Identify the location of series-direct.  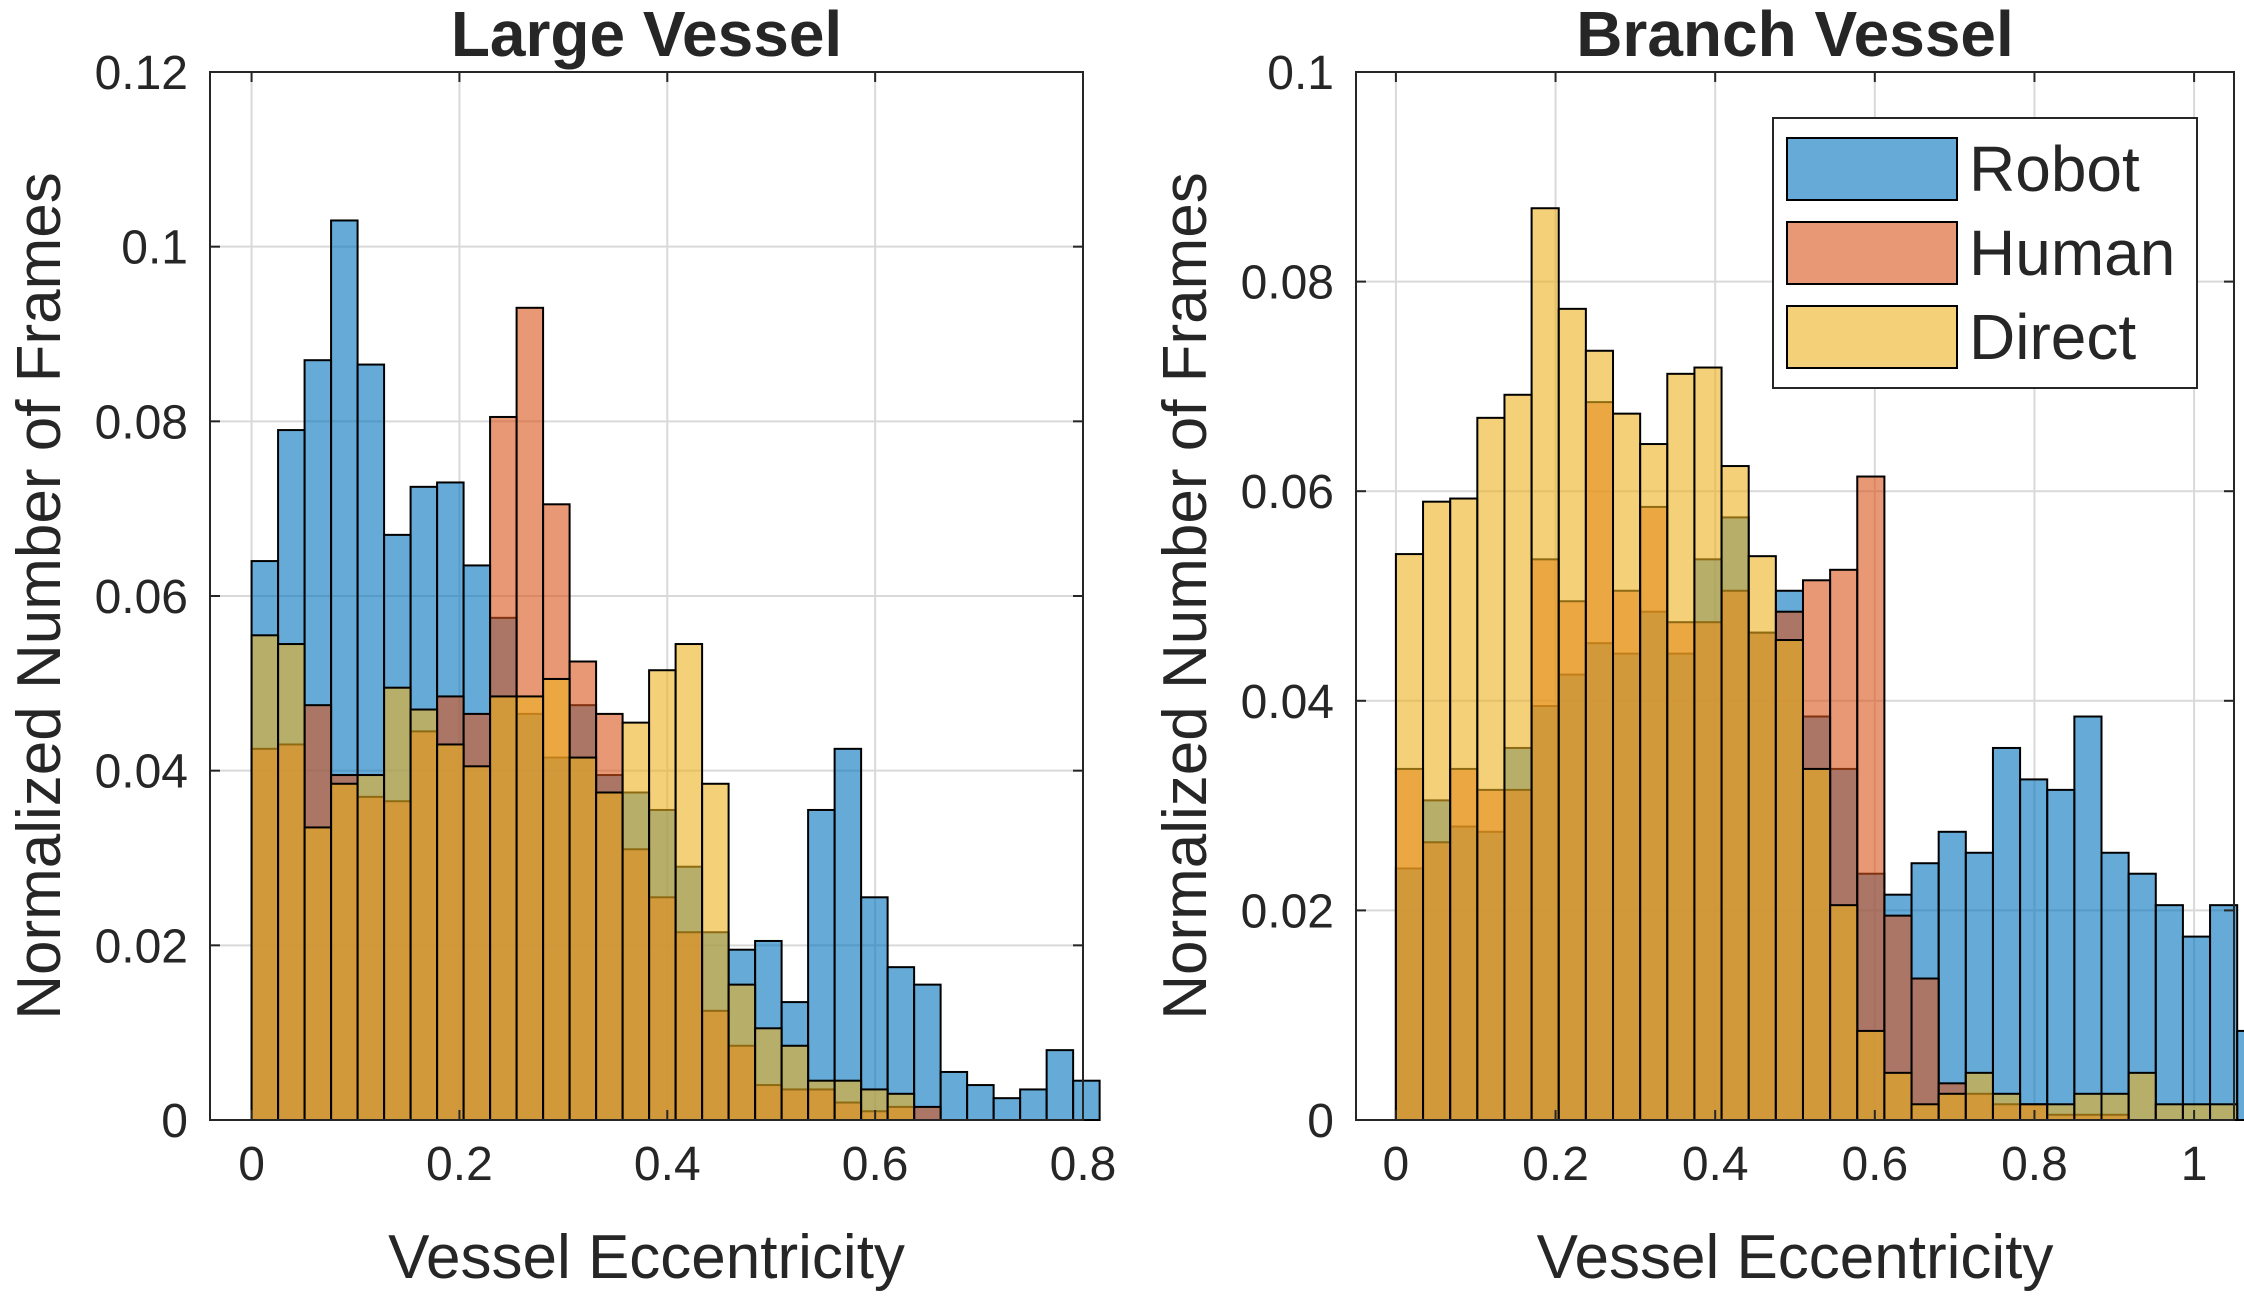
(583, 878).